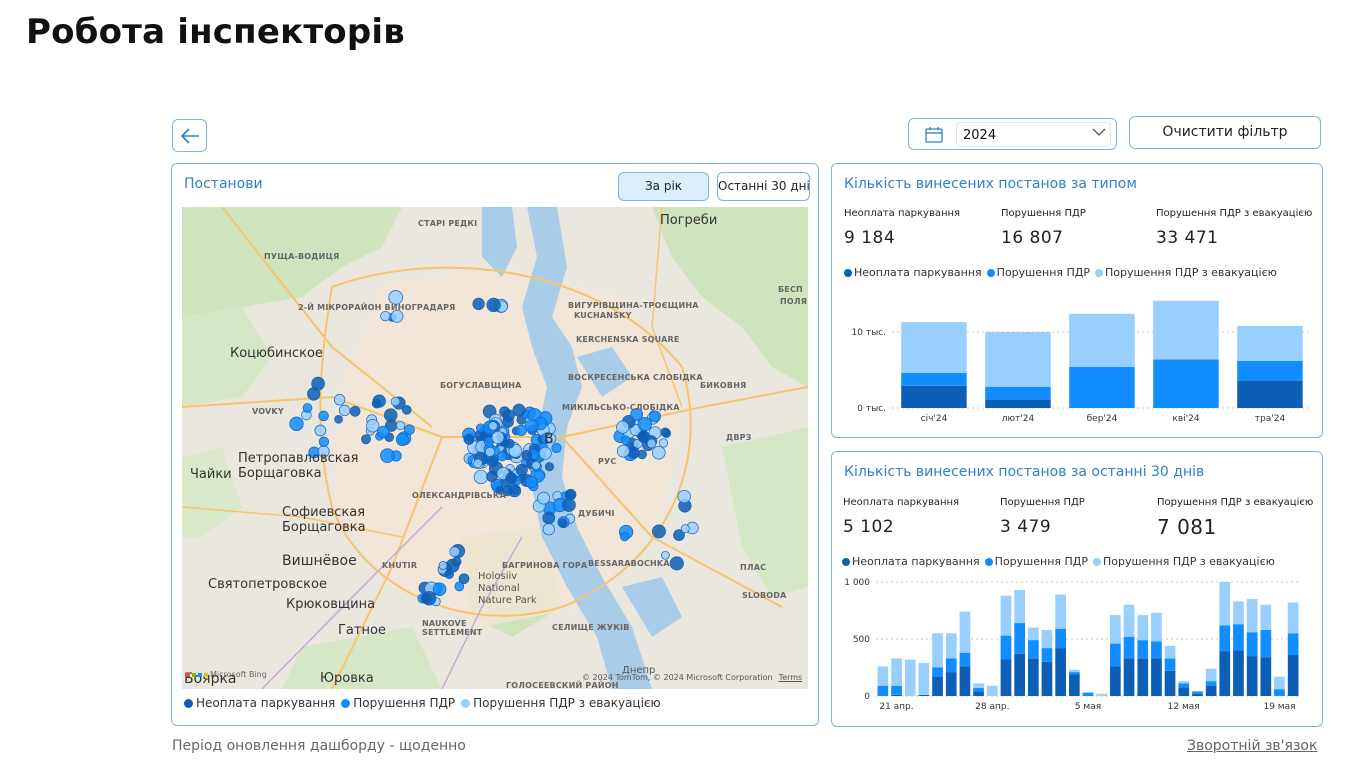 Image resolution: width=1355 pixels, height=767 pixels. I want to click on year-filter: 2024, so click(1012, 134).